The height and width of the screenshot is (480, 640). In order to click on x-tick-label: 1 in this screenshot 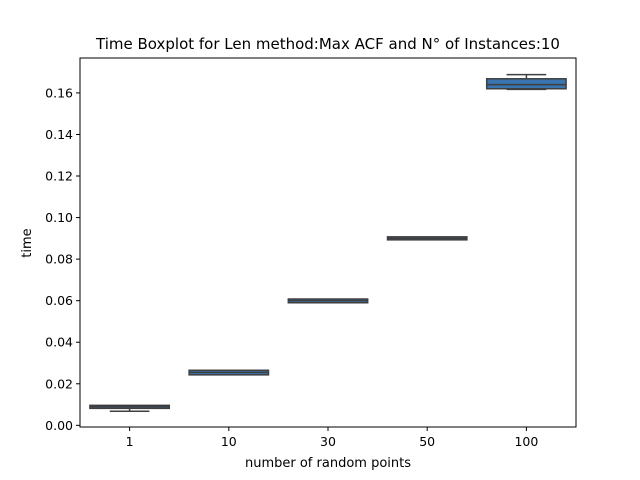, I will do `click(130, 441)`.